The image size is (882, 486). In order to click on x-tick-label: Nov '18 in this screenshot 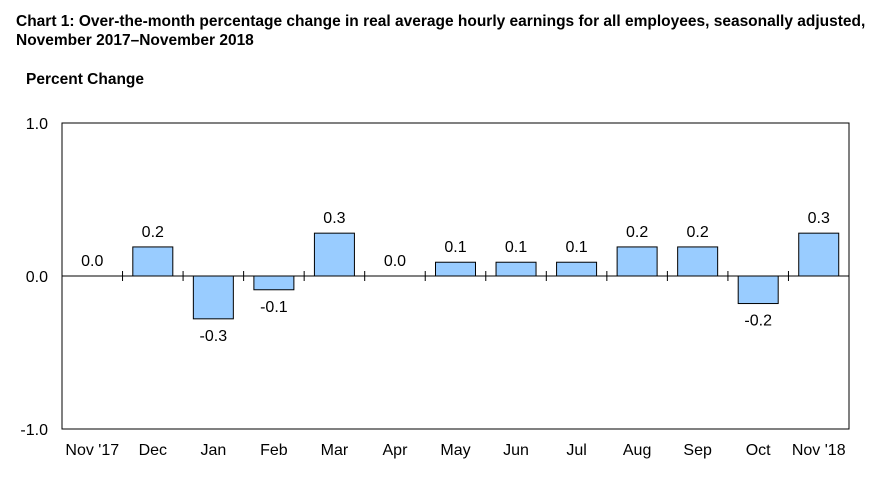, I will do `click(819, 450)`.